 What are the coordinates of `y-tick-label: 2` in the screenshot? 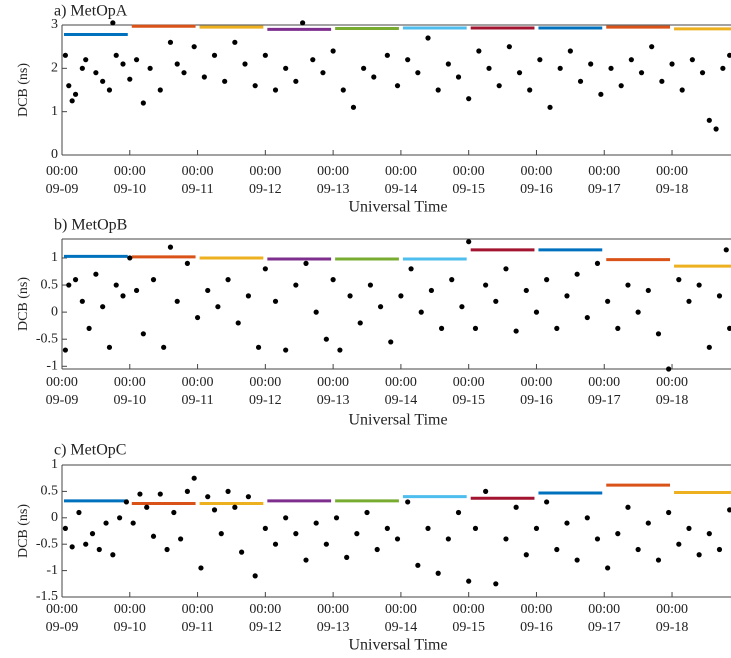 It's located at (54, 68).